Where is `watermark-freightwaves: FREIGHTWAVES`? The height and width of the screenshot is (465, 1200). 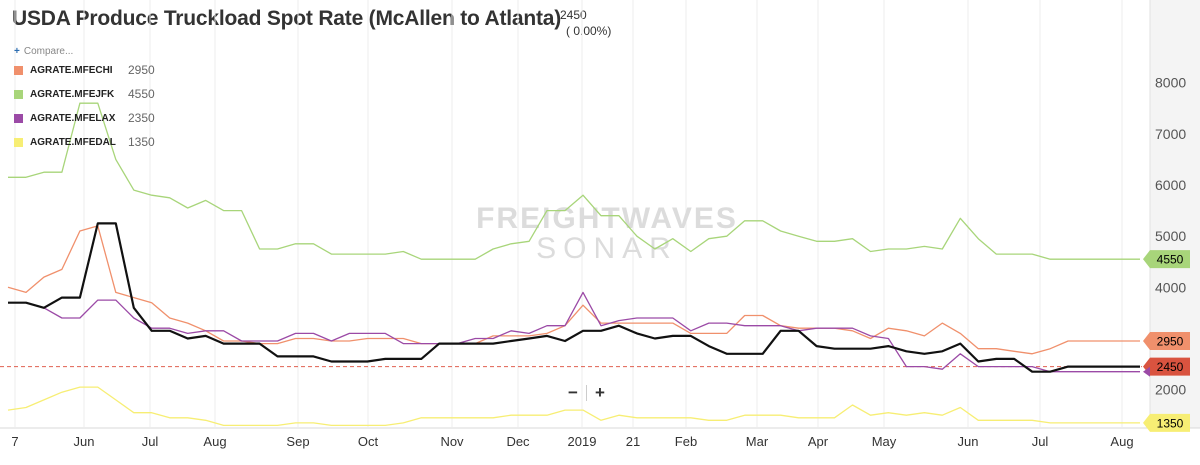 watermark-freightwaves: FREIGHTWAVES is located at coordinates (607, 218).